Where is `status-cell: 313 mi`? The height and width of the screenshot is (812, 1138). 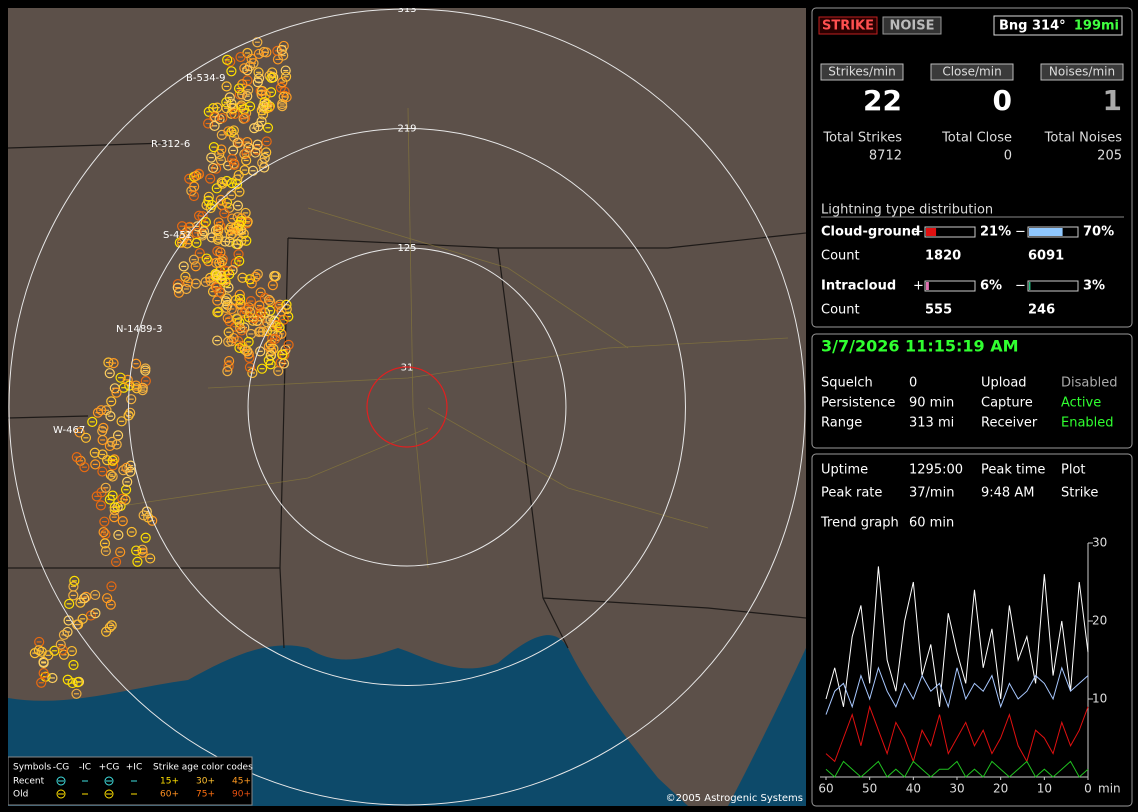 status-cell: 313 mi is located at coordinates (931, 423).